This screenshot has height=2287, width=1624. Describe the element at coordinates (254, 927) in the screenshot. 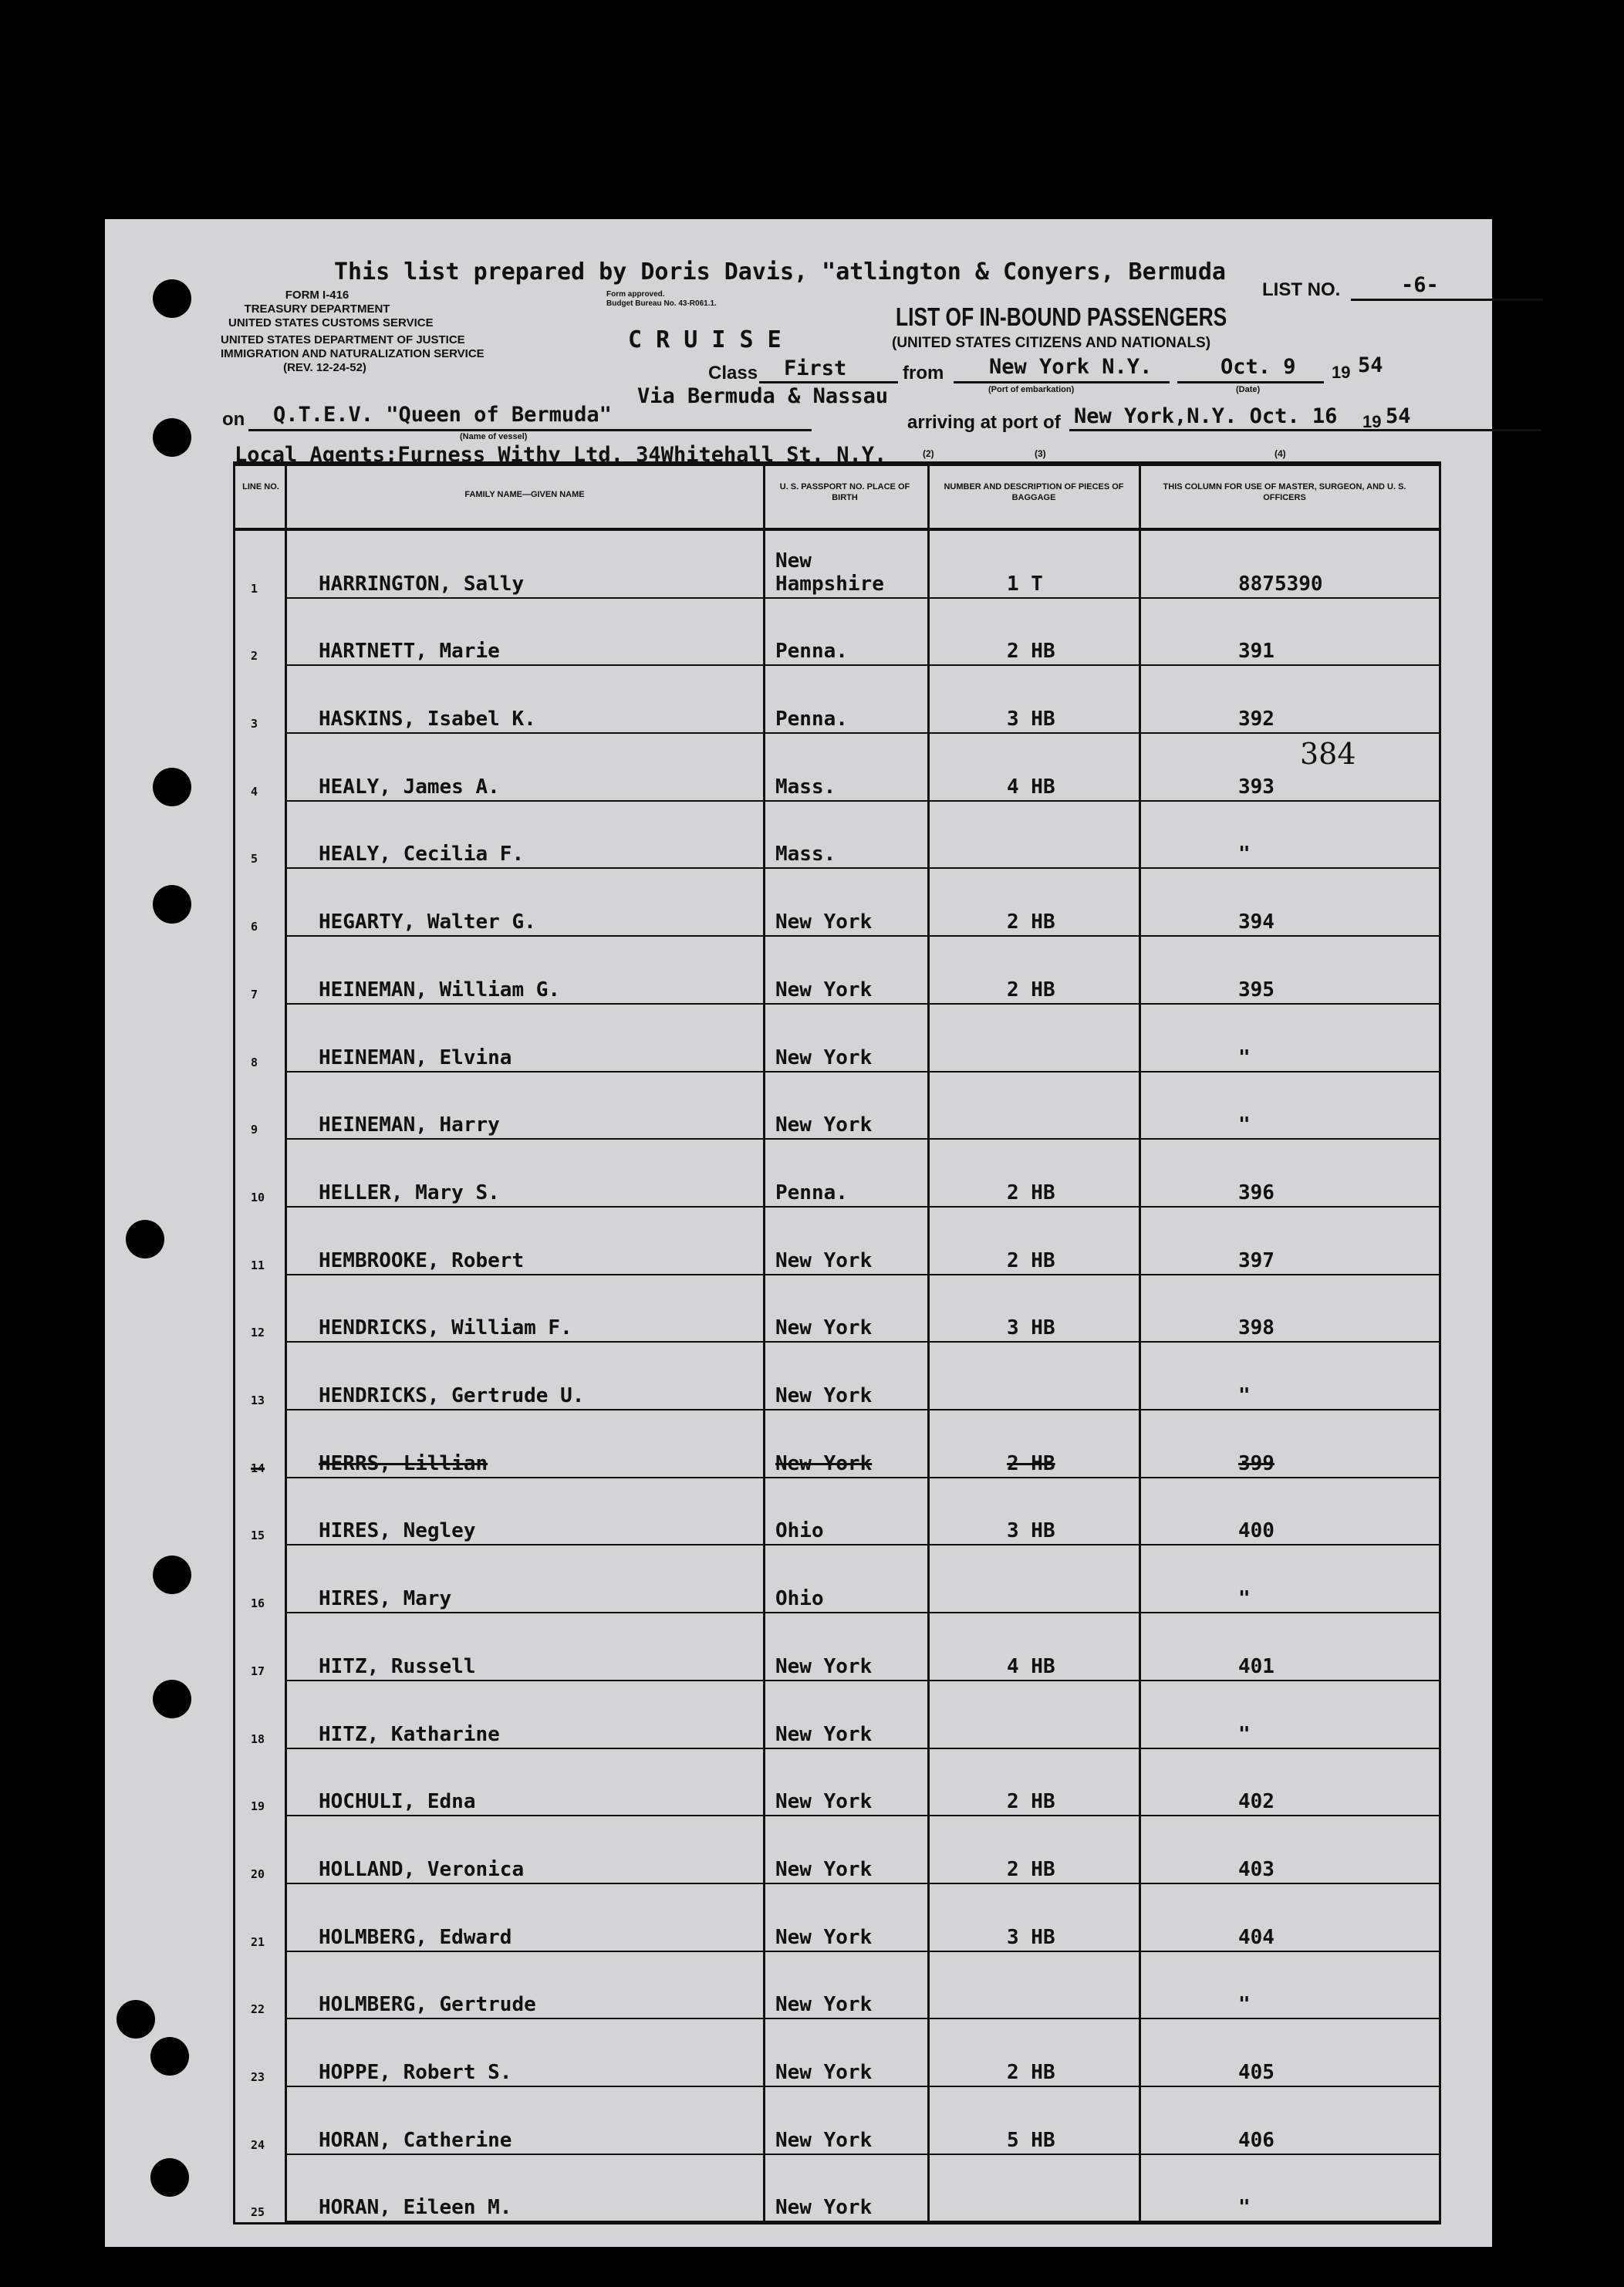

I see `line-number: 6` at that location.